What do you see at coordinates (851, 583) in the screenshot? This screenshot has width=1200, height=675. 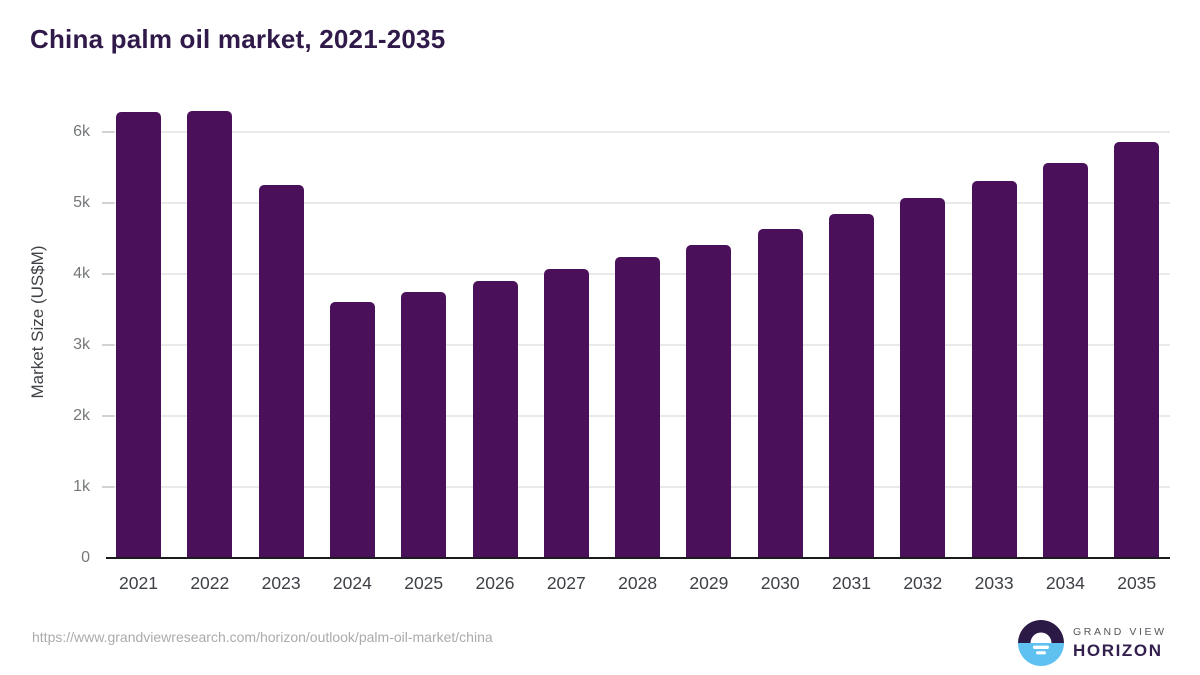 I see `x-tick-label: 2031` at bounding box center [851, 583].